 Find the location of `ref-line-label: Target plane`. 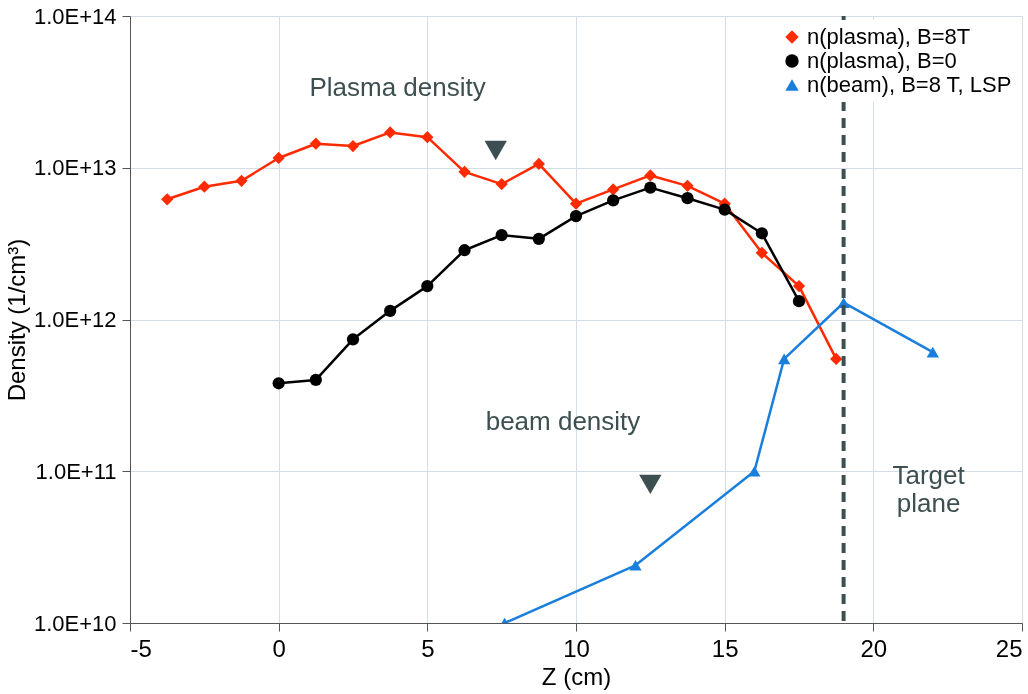

ref-line-label: Target plane is located at coordinates (929, 489).